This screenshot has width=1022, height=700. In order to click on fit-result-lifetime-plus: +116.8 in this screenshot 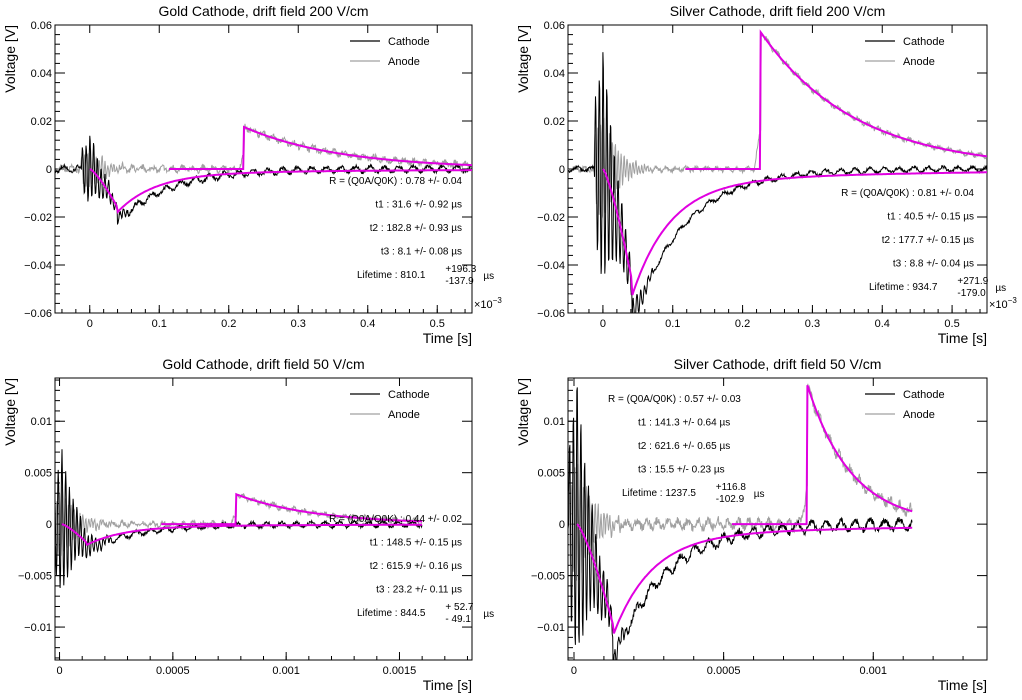, I will do `click(731, 487)`.